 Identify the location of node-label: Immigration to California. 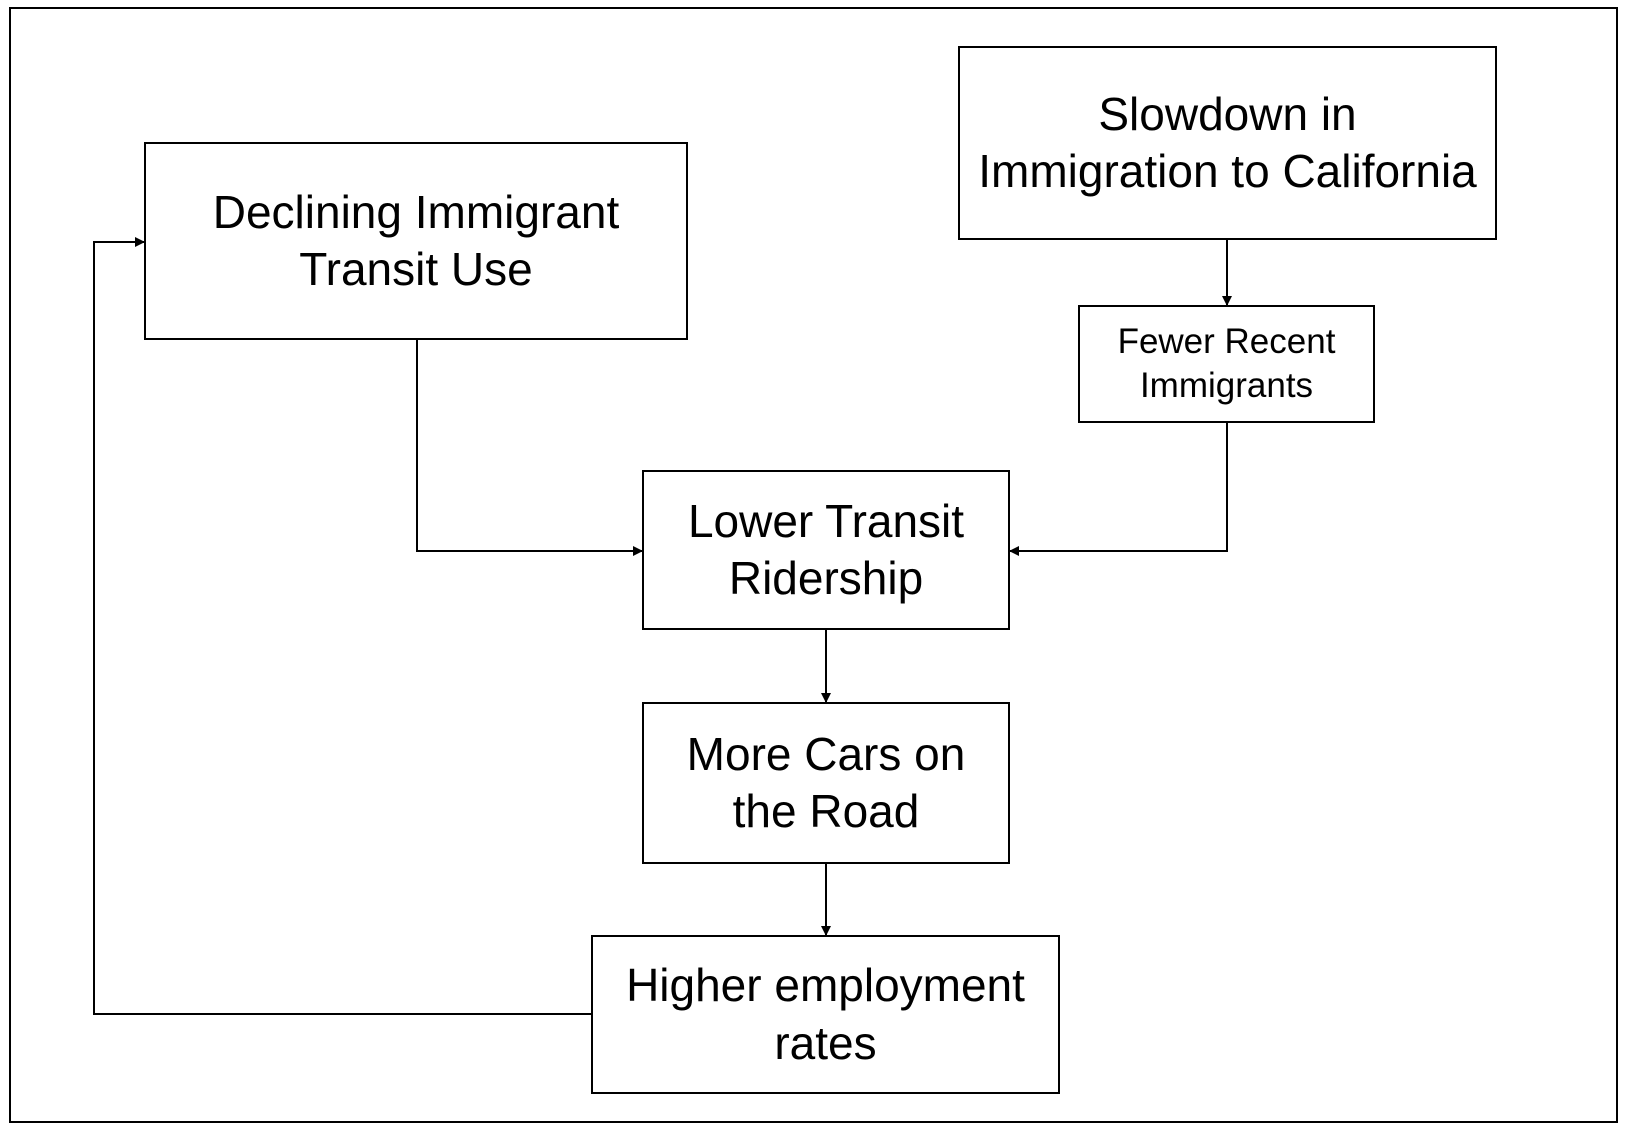
(1227, 171).